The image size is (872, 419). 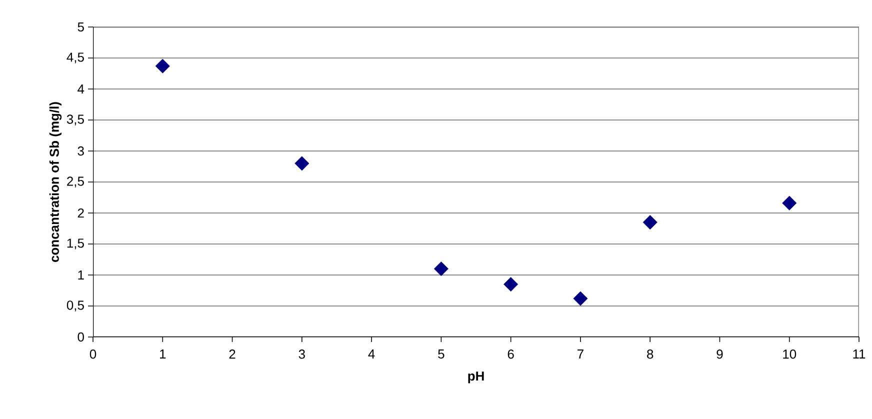 I want to click on y-tick-label: 1, so click(x=81, y=275).